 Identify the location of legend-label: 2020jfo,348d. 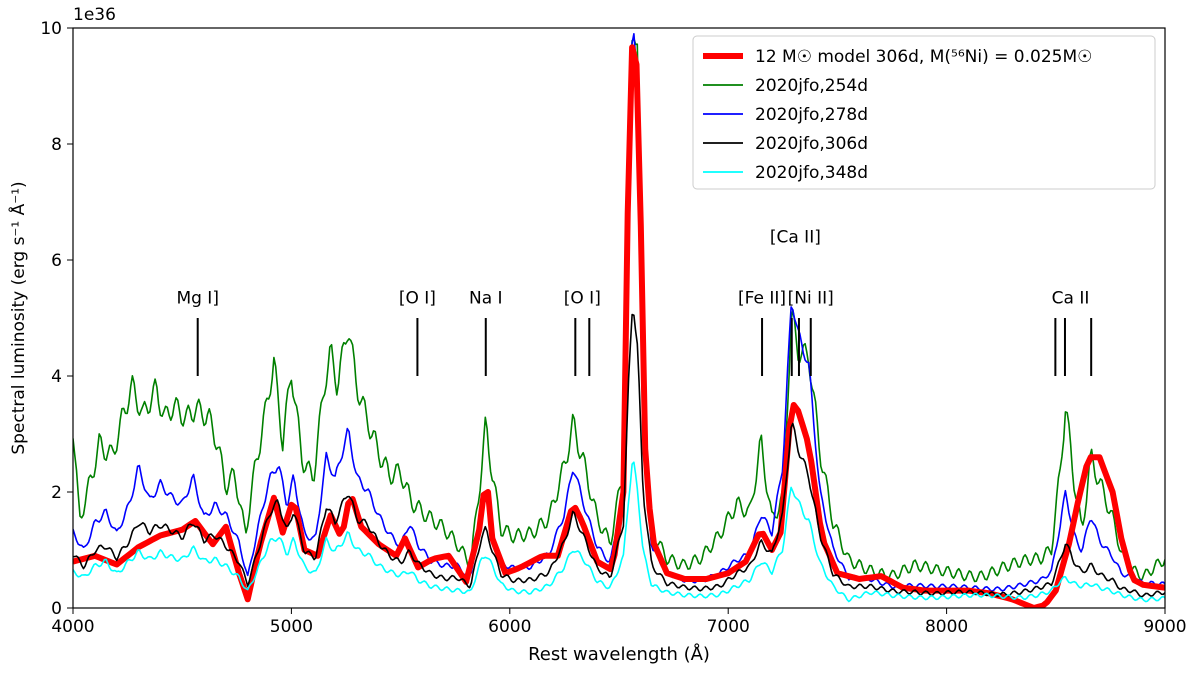
(811, 173).